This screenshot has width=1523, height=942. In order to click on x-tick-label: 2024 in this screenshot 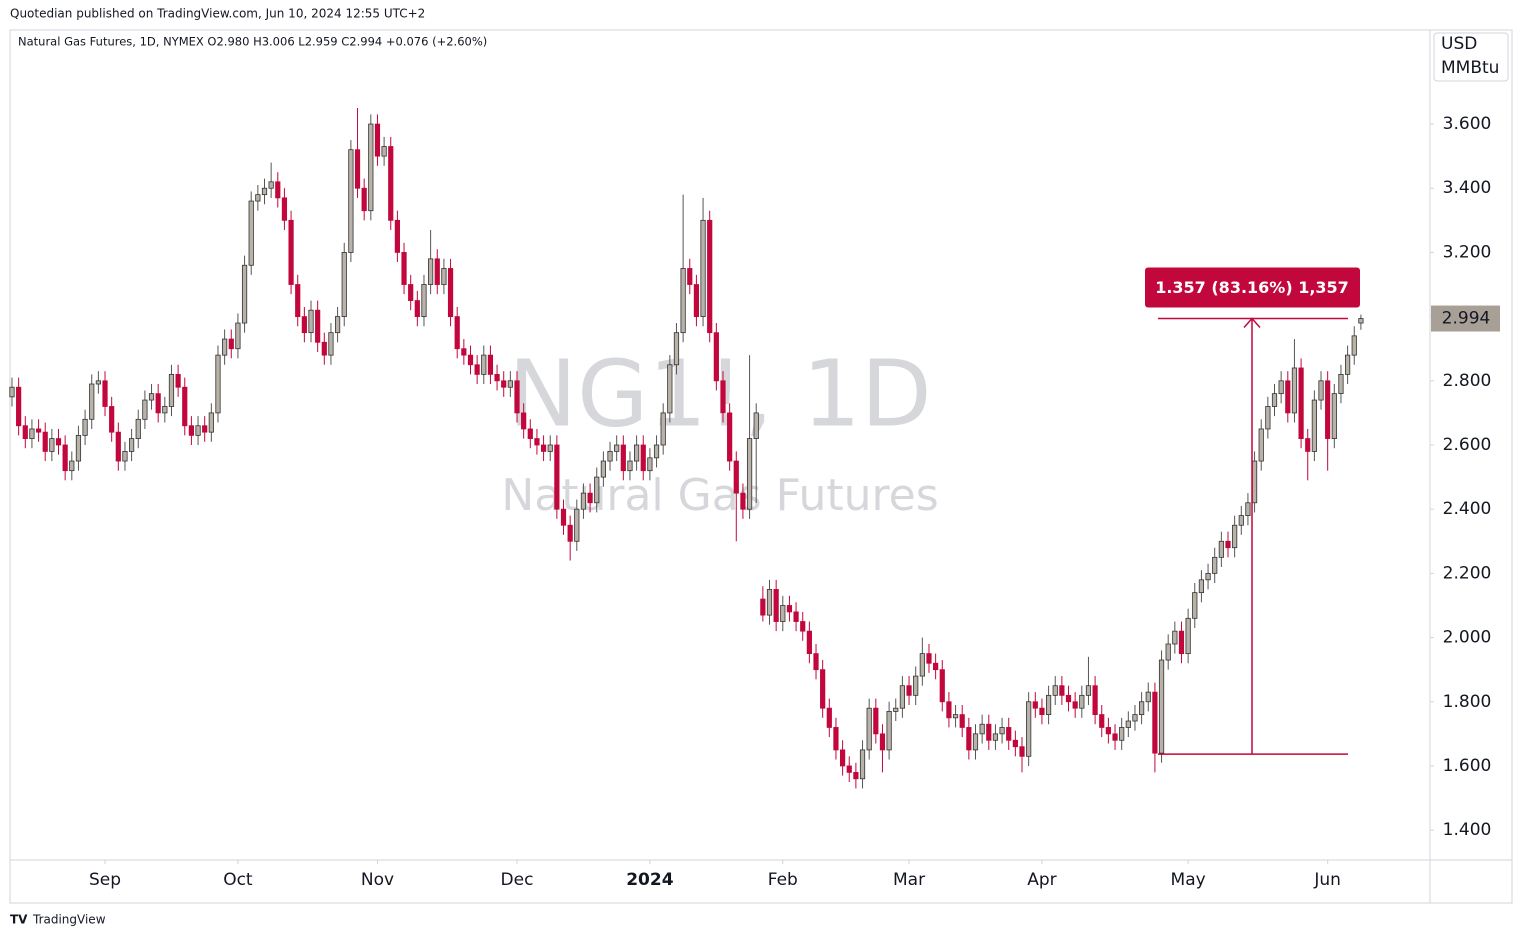, I will do `click(649, 880)`.